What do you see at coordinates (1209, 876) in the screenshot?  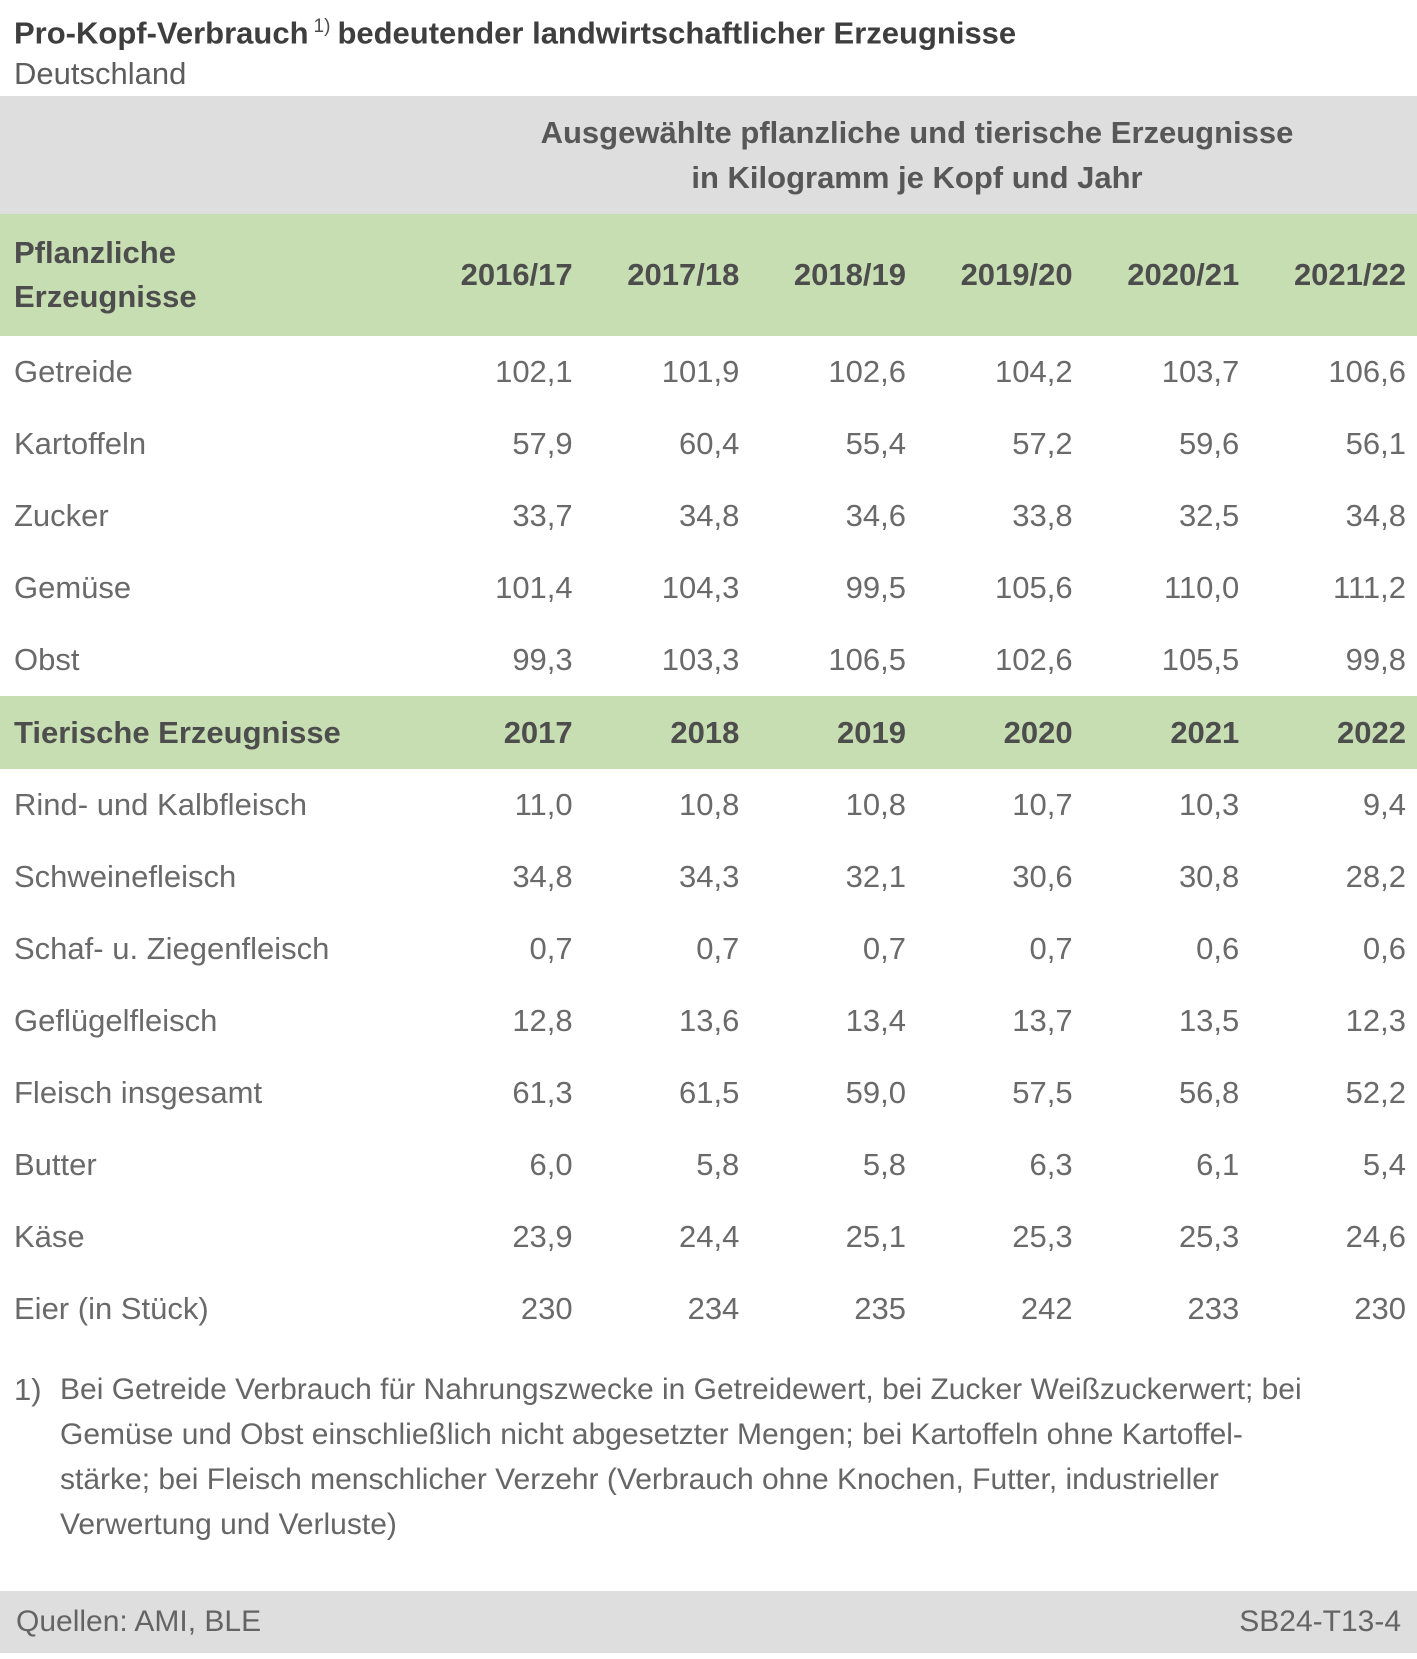 I see `cell-value: 30,8` at bounding box center [1209, 876].